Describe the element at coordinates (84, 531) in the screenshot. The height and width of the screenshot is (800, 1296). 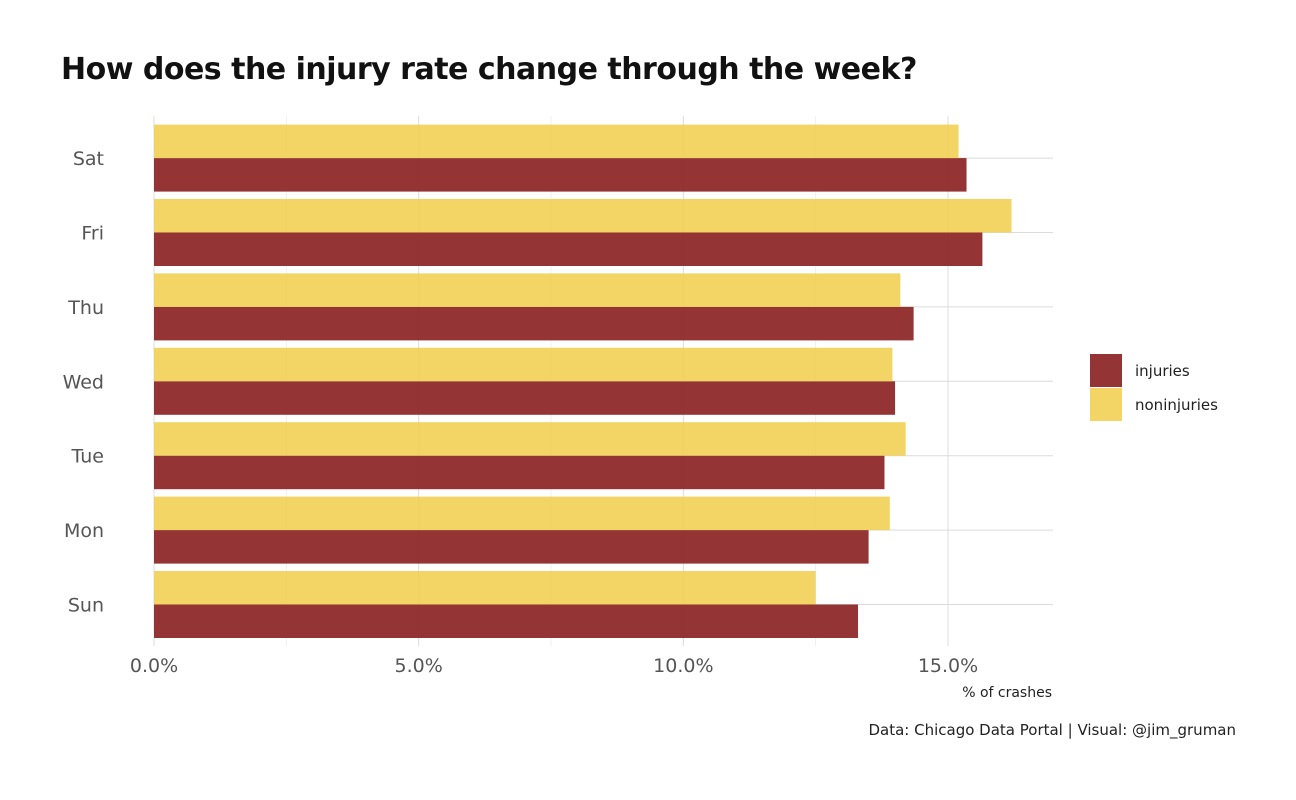
I see `y-tick-label: Mon` at that location.